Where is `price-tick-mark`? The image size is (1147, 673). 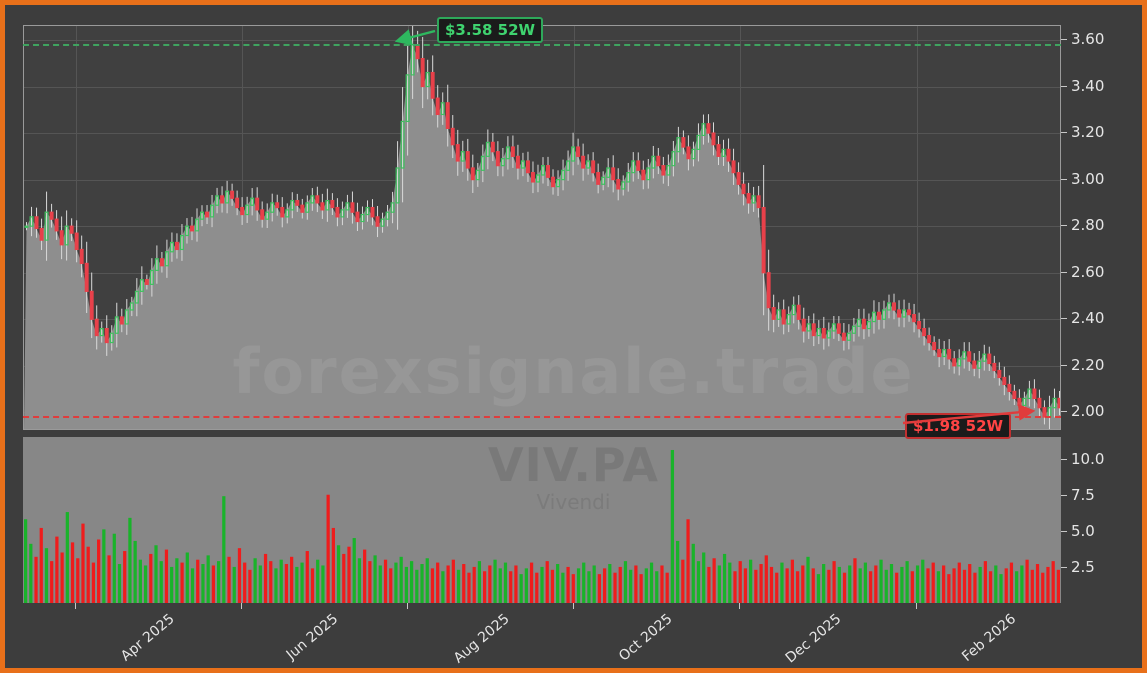
price-tick-mark is located at coordinates (1064, 226).